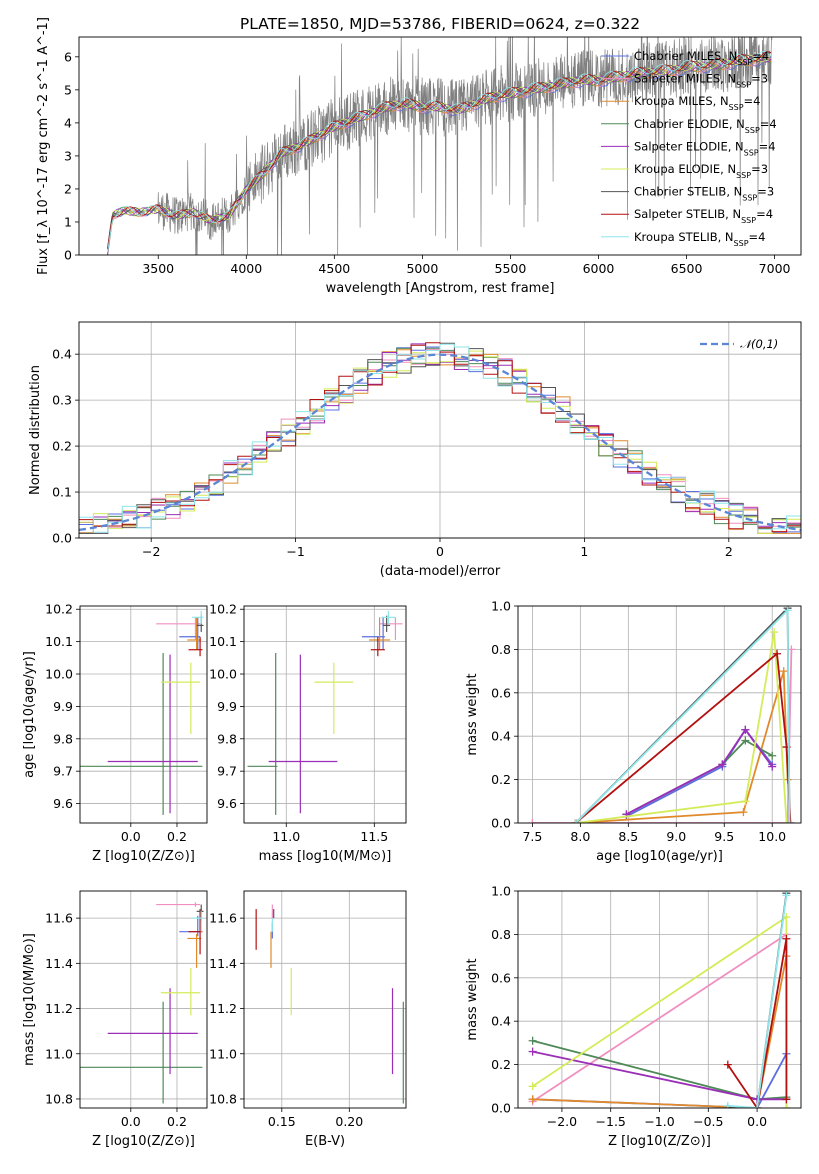 This screenshot has height=1174, width=819. I want to click on x-tick-label: 11.0, so click(286, 836).